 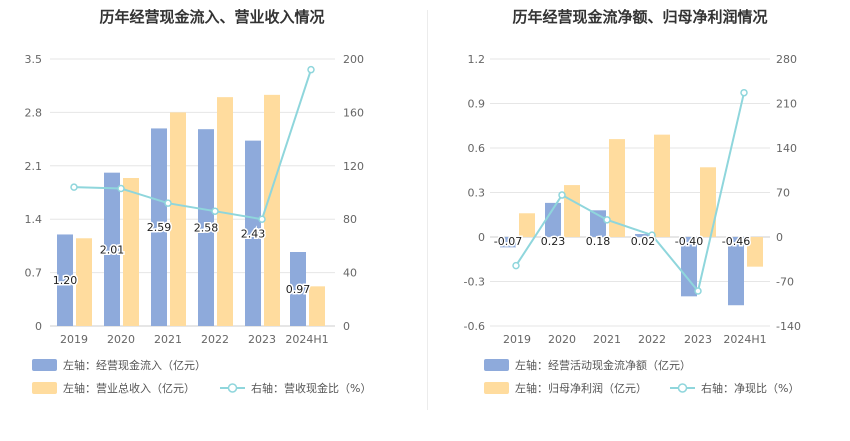 I want to click on data-label: 0.18, so click(x=598, y=241).